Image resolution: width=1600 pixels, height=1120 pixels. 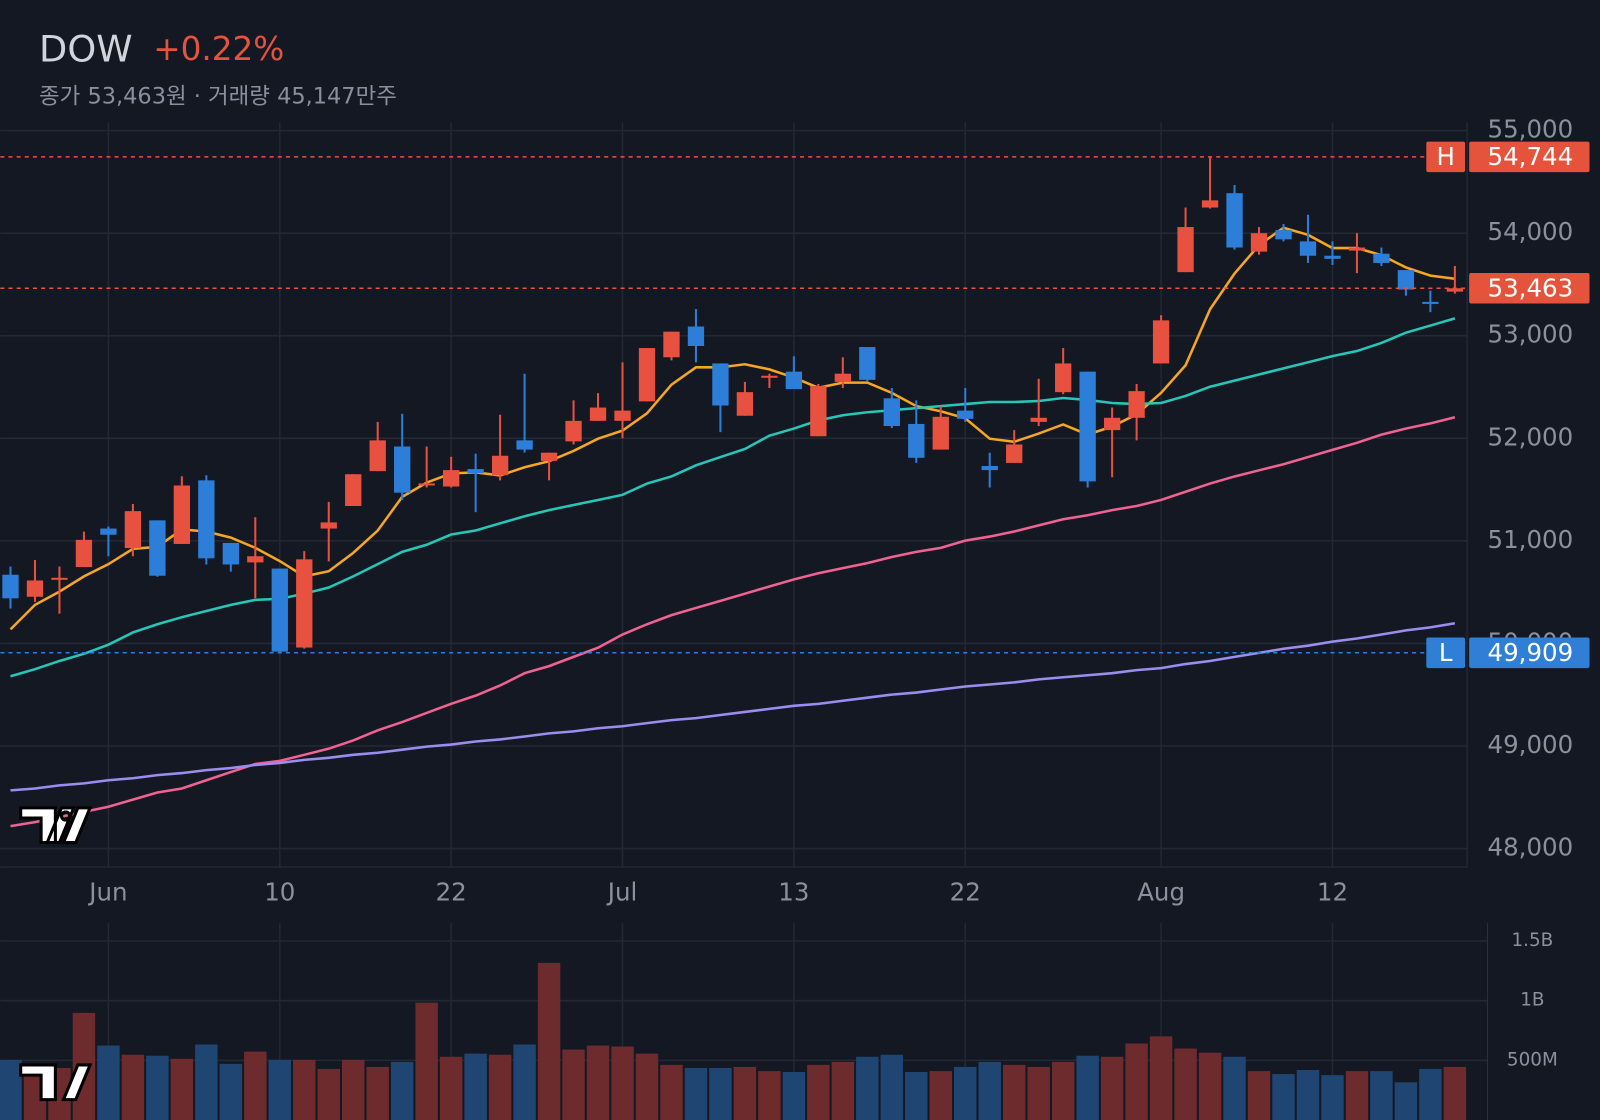 I want to click on x-tick-label: Jun, so click(x=107, y=892).